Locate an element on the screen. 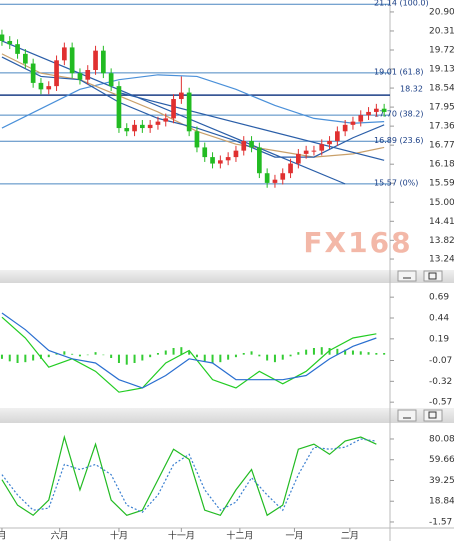  last-price-label: 18.32 is located at coordinates (411, 89).